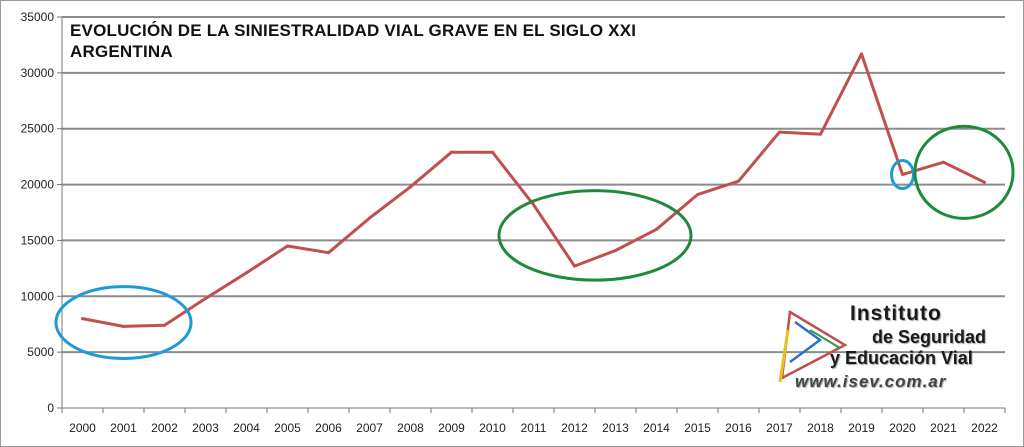  I want to click on x-tick-label: 2001, so click(123, 428).